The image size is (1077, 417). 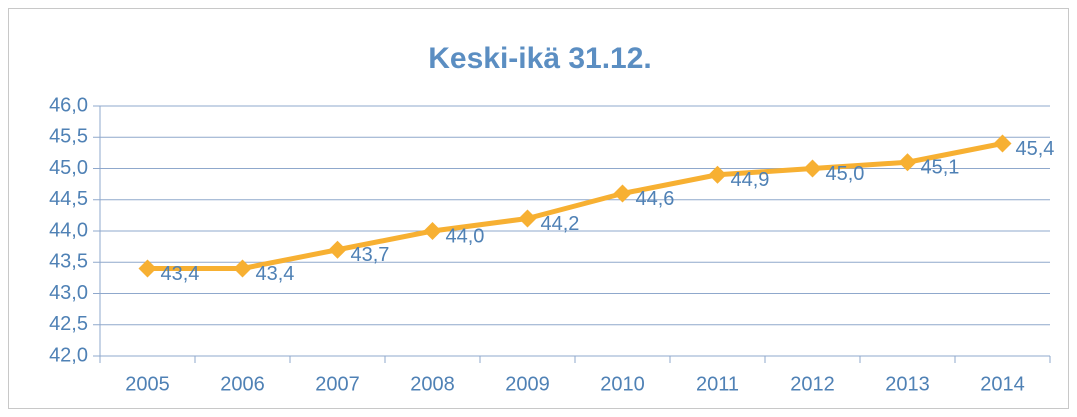 I want to click on data-label: 44,2, so click(x=560, y=224).